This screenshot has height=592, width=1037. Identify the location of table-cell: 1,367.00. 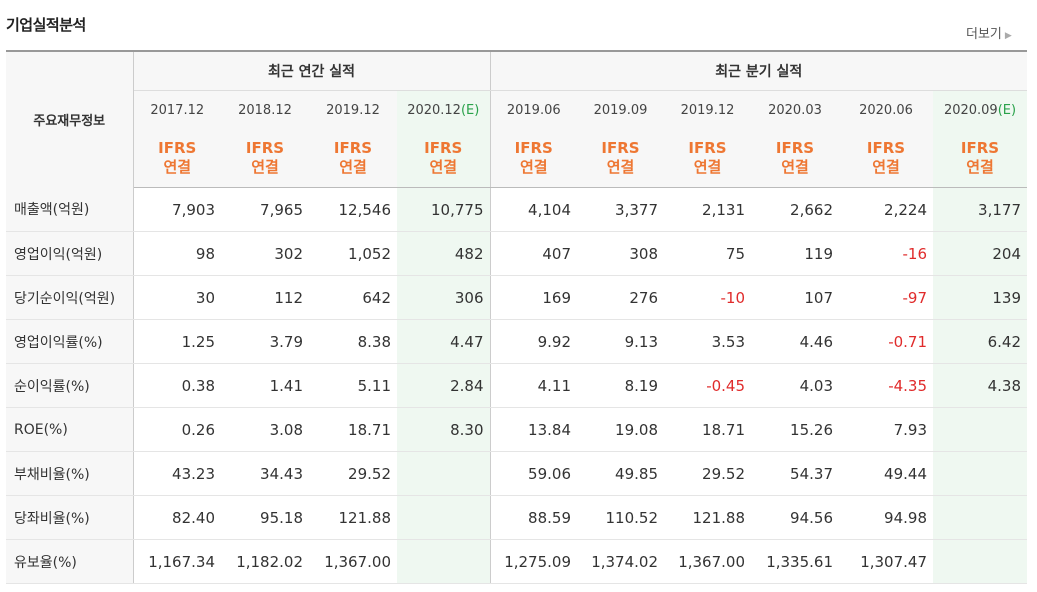
(353, 561).